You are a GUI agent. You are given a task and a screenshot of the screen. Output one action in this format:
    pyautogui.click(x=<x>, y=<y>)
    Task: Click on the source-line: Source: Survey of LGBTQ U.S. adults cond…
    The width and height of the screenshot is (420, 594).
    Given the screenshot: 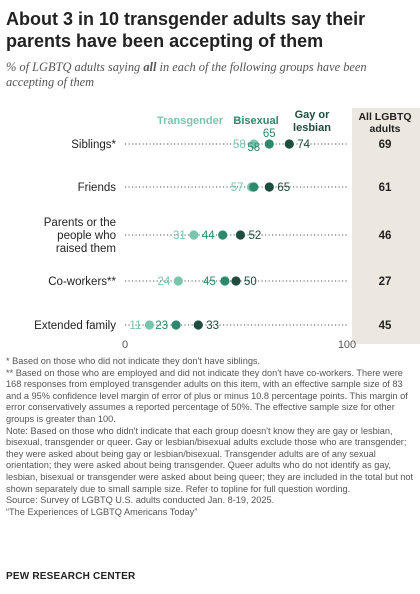 What is the action you would take?
    pyautogui.click(x=140, y=500)
    